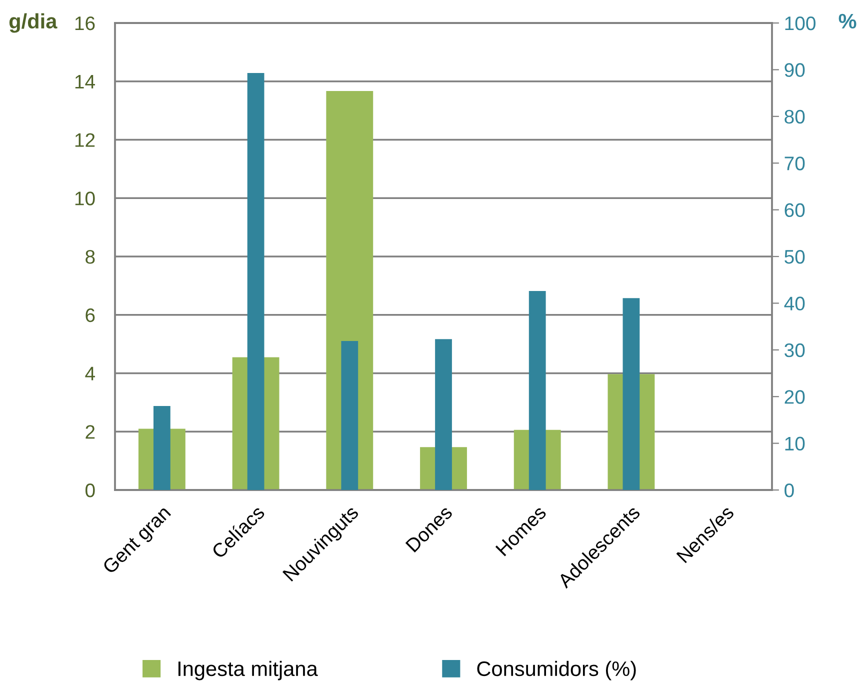 The height and width of the screenshot is (699, 867). What do you see at coordinates (794, 70) in the screenshot?
I see `y2-tick-label: 90` at bounding box center [794, 70].